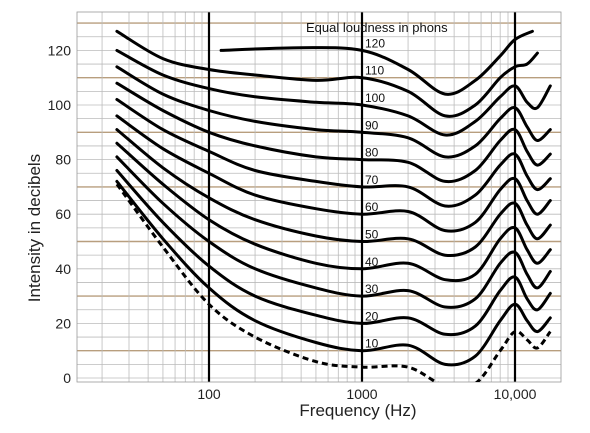  Describe the element at coordinates (63, 323) in the screenshot. I see `y-tick-label: 20` at that location.